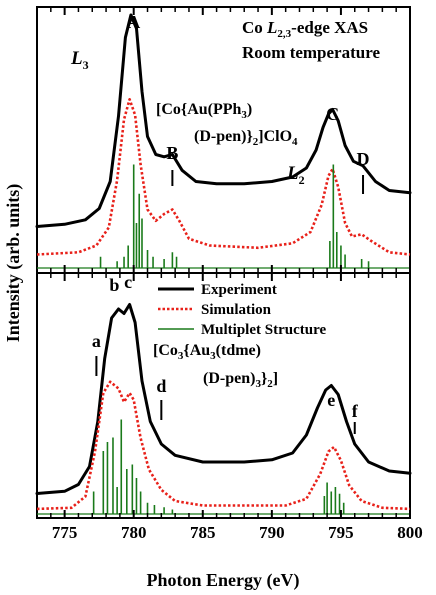 The height and width of the screenshot is (595, 436). Describe the element at coordinates (355, 411) in the screenshot. I see `bottom-peak-label-f: f` at that location.